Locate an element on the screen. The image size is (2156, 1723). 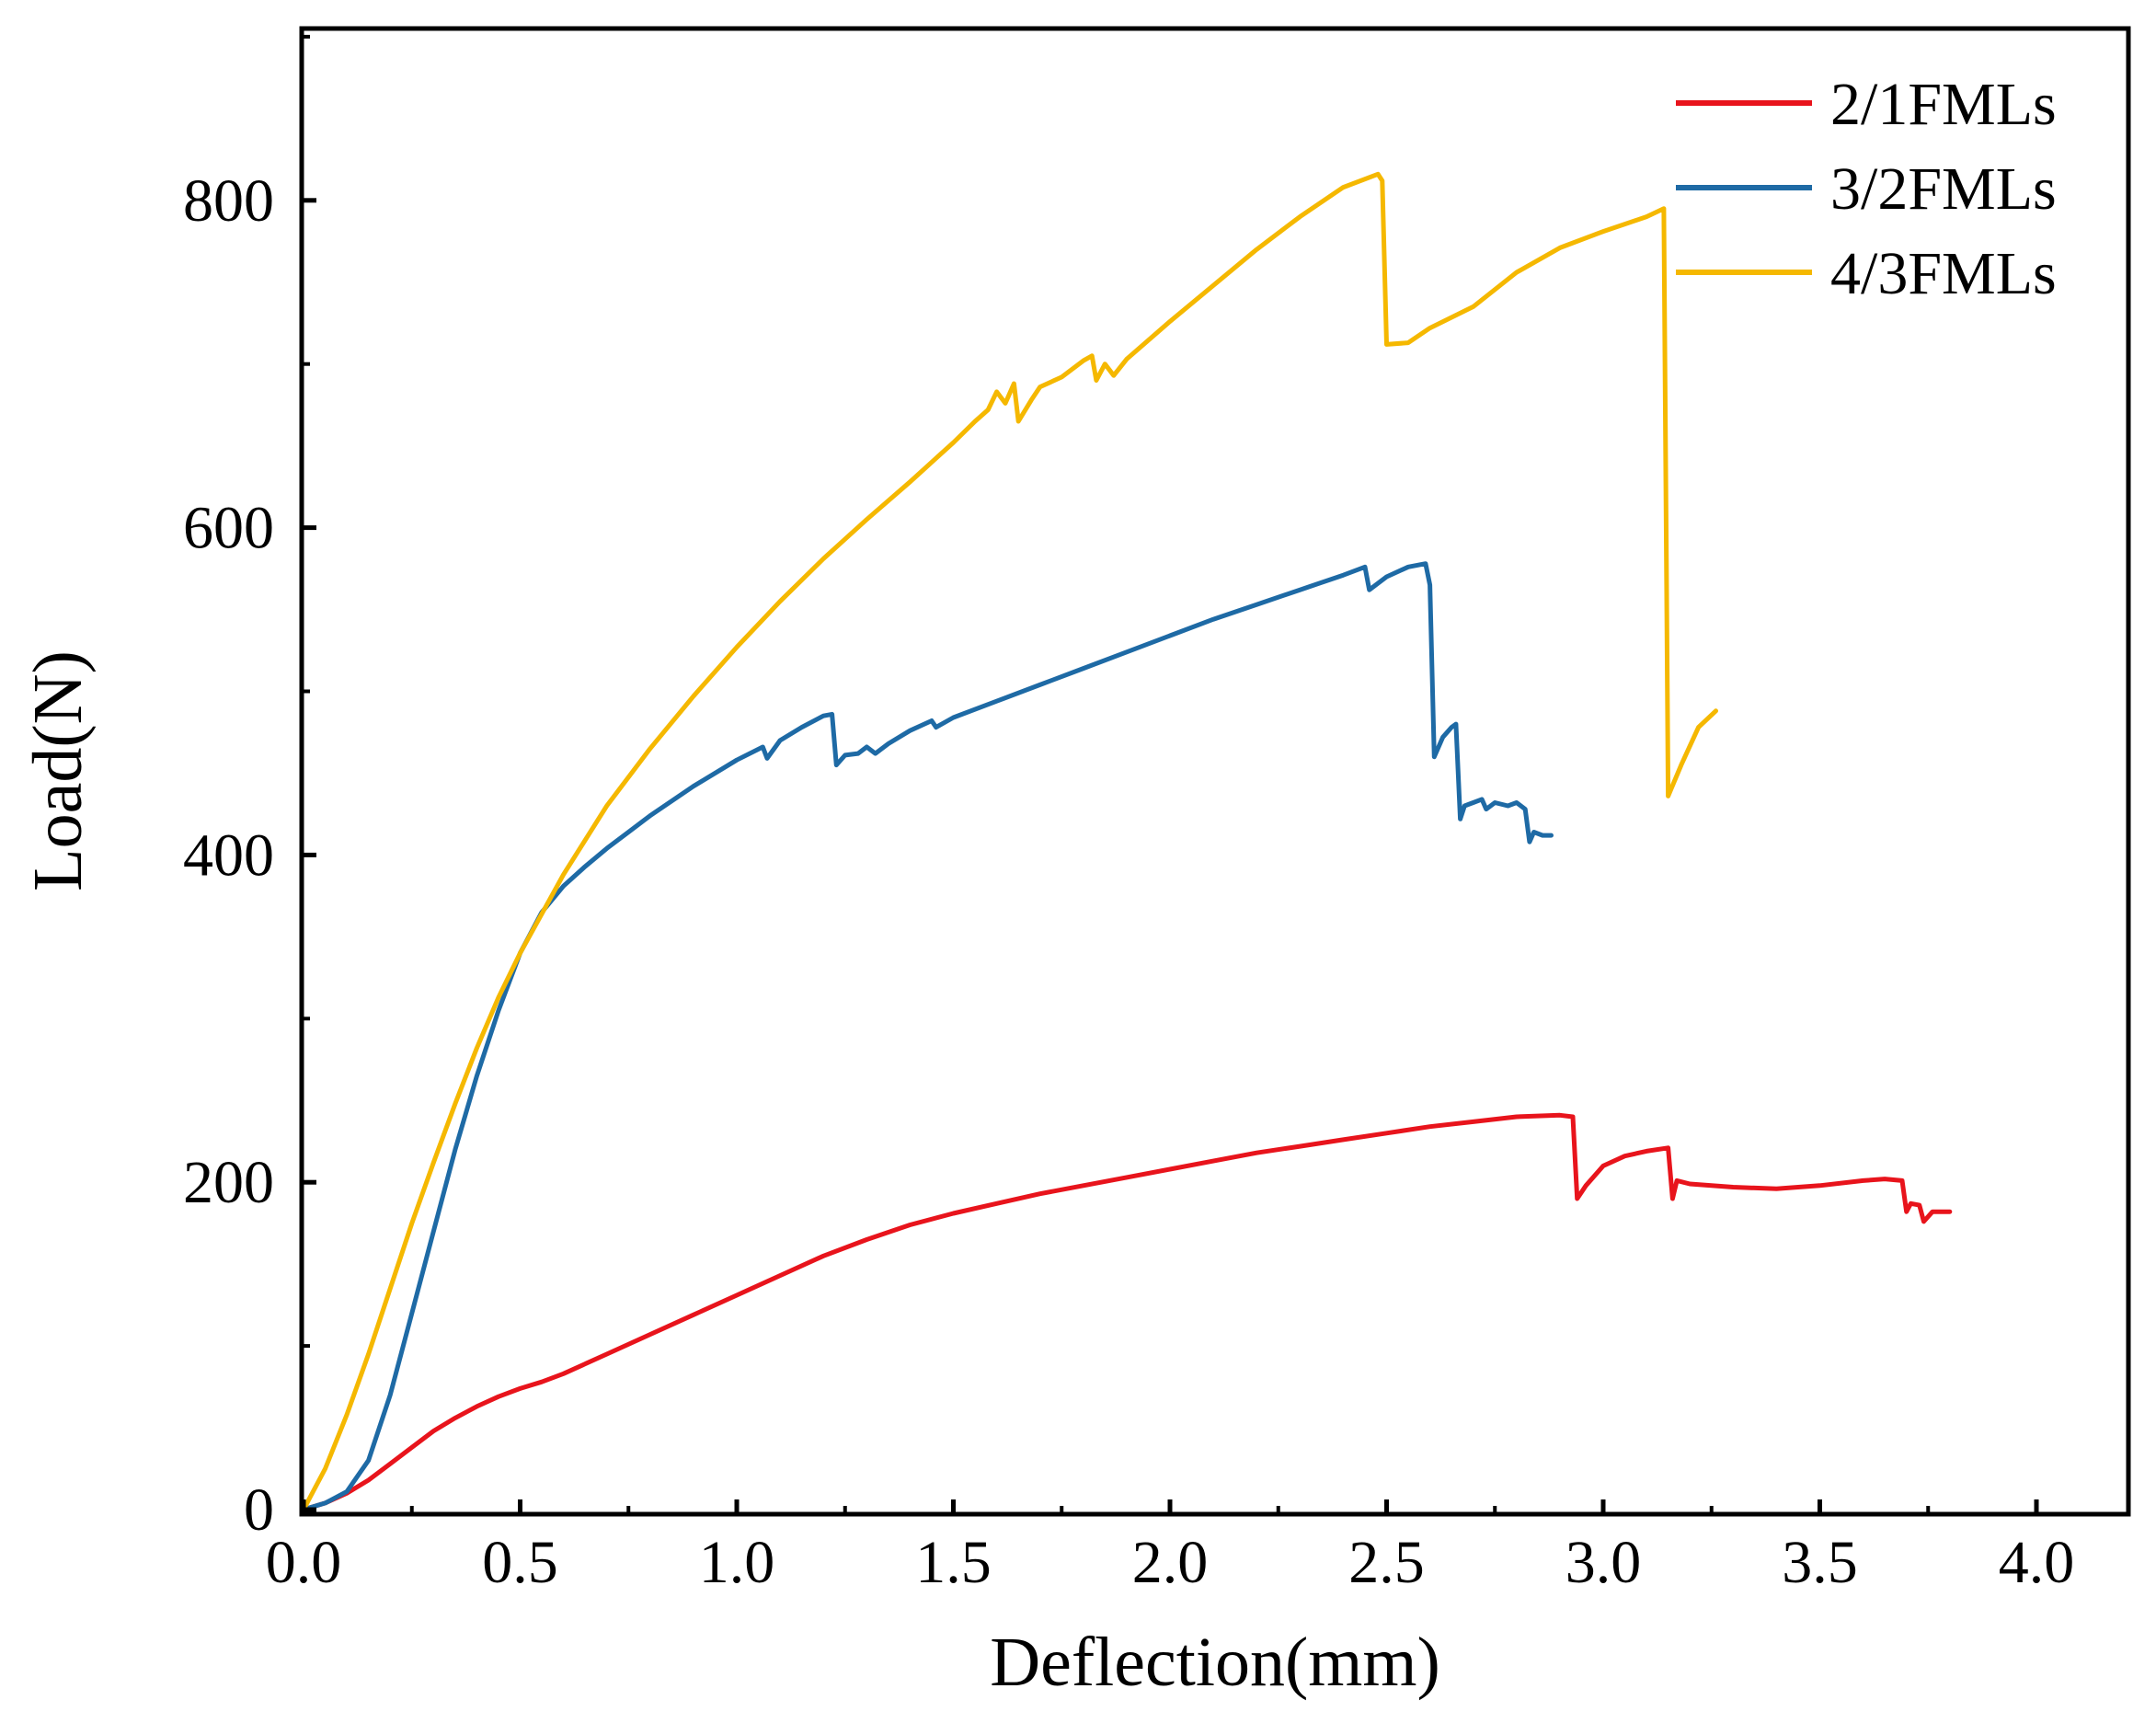
x-axis: 0.0 0.5 1.0 1.5 2.0 2.5 3.0 3.5 4.0 is located at coordinates (1171, 1548).